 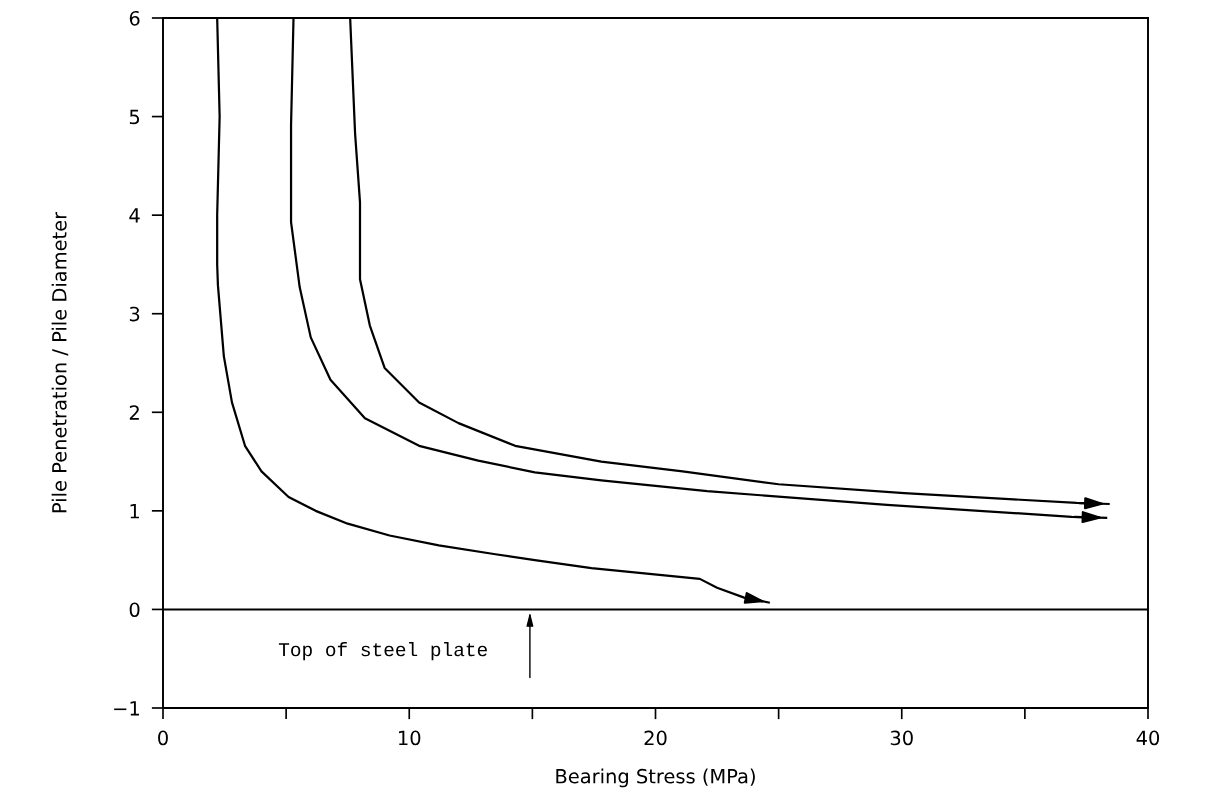 I want to click on y-tick-label: 3, so click(x=134, y=314).